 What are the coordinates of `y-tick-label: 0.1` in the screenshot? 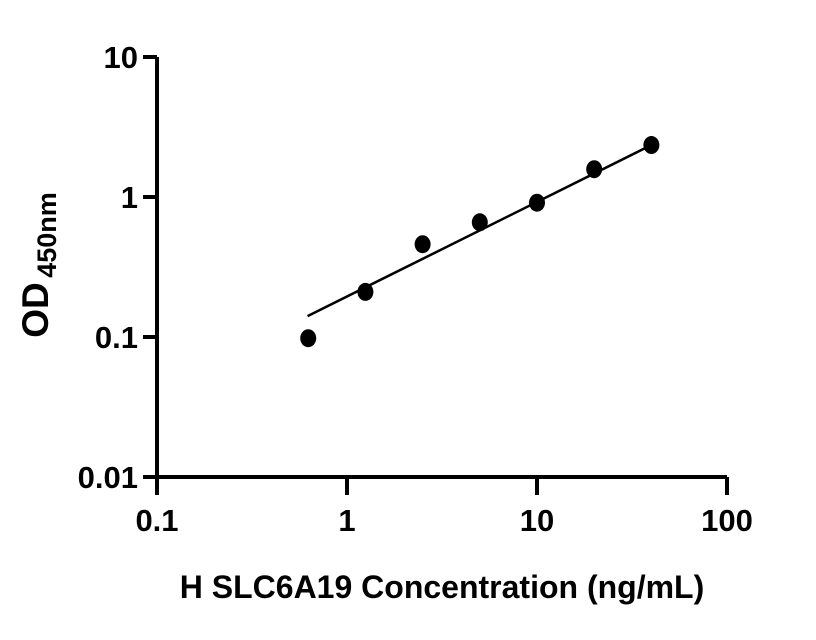 It's located at (116, 337).